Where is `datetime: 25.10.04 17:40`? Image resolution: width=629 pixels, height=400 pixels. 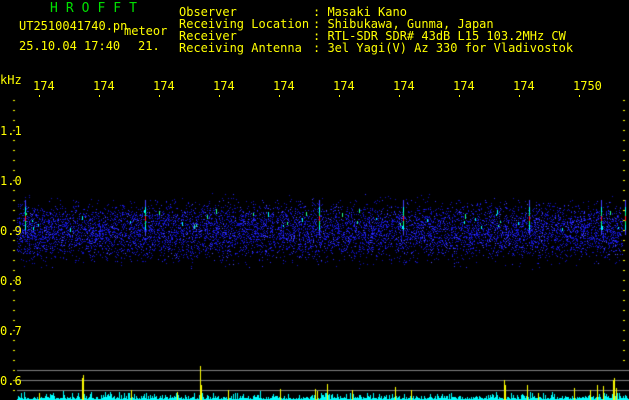 datetime: 25.10.04 17:40 is located at coordinates (70, 46).